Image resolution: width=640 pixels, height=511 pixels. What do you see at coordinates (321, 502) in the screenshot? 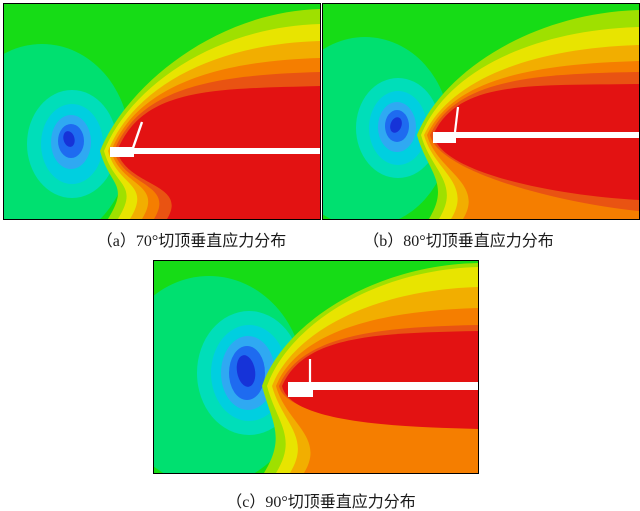
I see `caption-panel-c: （c）90°切顶垂直应力分布` at bounding box center [321, 502].